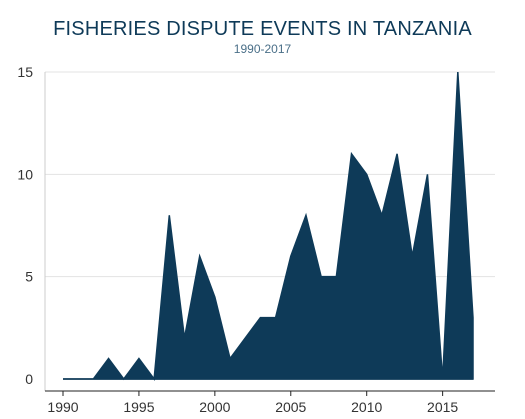 Image resolution: width=525 pixels, height=419 pixels. What do you see at coordinates (290, 407) in the screenshot?
I see `x-tick-label: 2005` at bounding box center [290, 407].